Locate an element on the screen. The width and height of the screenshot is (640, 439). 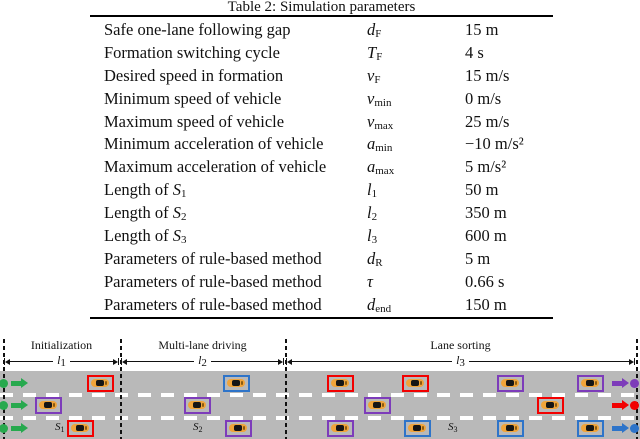
section-title: Lane sorting is located at coordinates (460, 345).